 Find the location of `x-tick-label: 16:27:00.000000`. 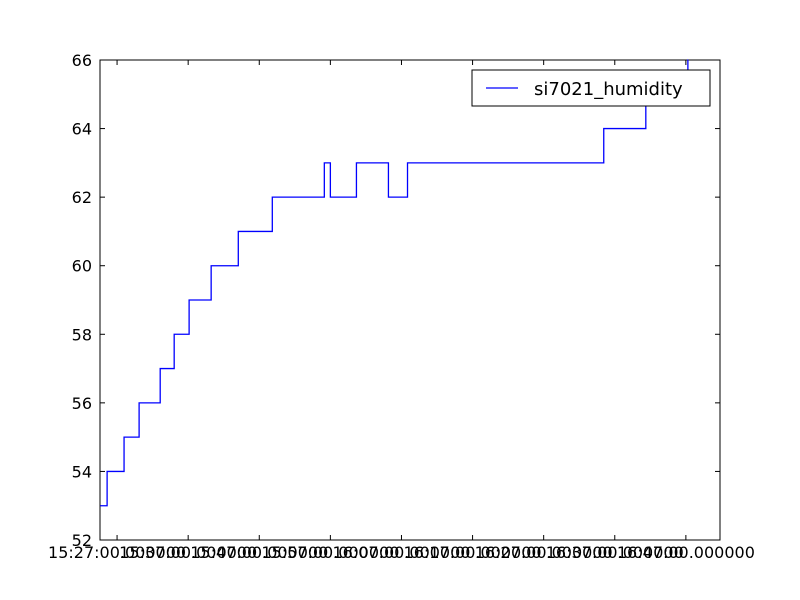

x-tick-label: 16:27:00.000000 is located at coordinates (544, 552).